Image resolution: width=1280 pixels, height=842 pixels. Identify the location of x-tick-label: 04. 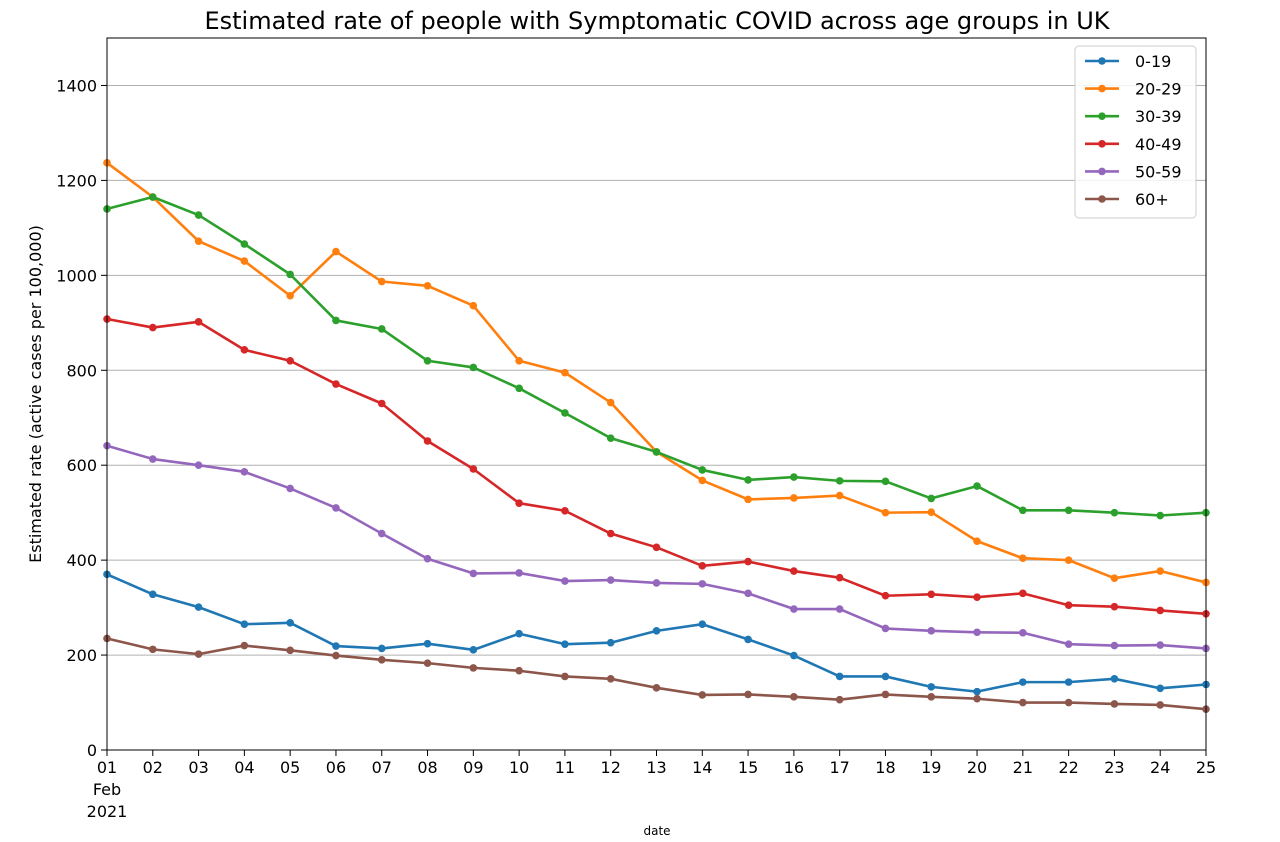
(244, 767).